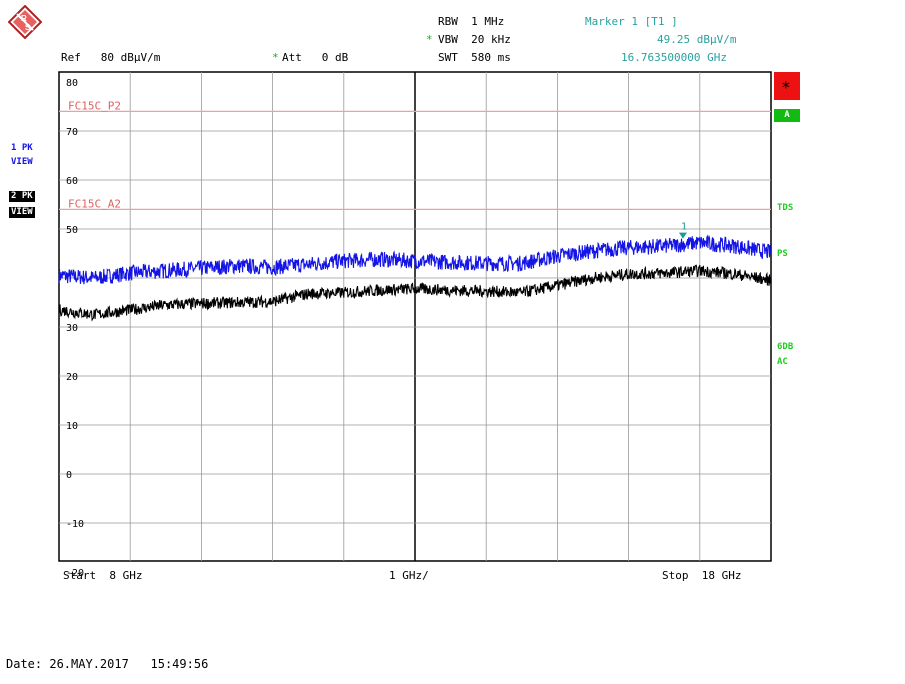  What do you see at coordinates (72, 377) in the screenshot?
I see `y-tick-label: 20` at bounding box center [72, 377].